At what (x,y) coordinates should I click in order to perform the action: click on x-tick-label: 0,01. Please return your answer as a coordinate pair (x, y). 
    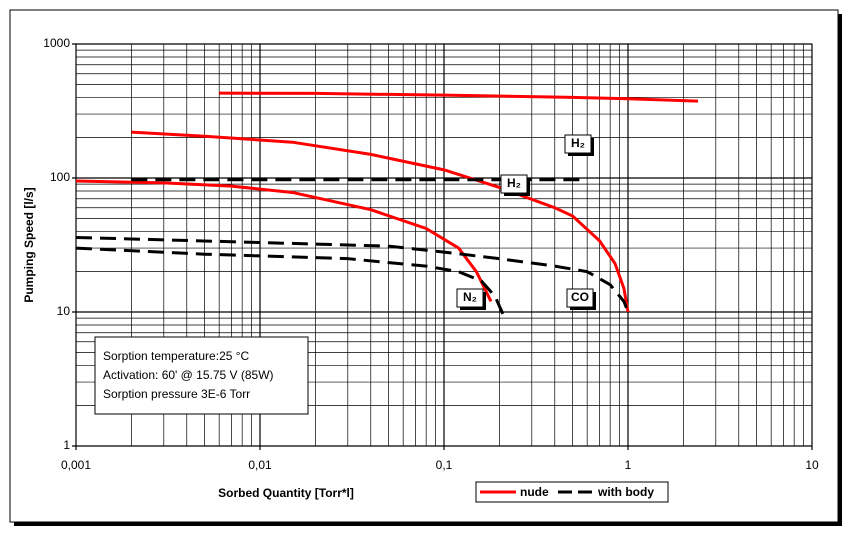
    Looking at the image, I should click on (260, 465).